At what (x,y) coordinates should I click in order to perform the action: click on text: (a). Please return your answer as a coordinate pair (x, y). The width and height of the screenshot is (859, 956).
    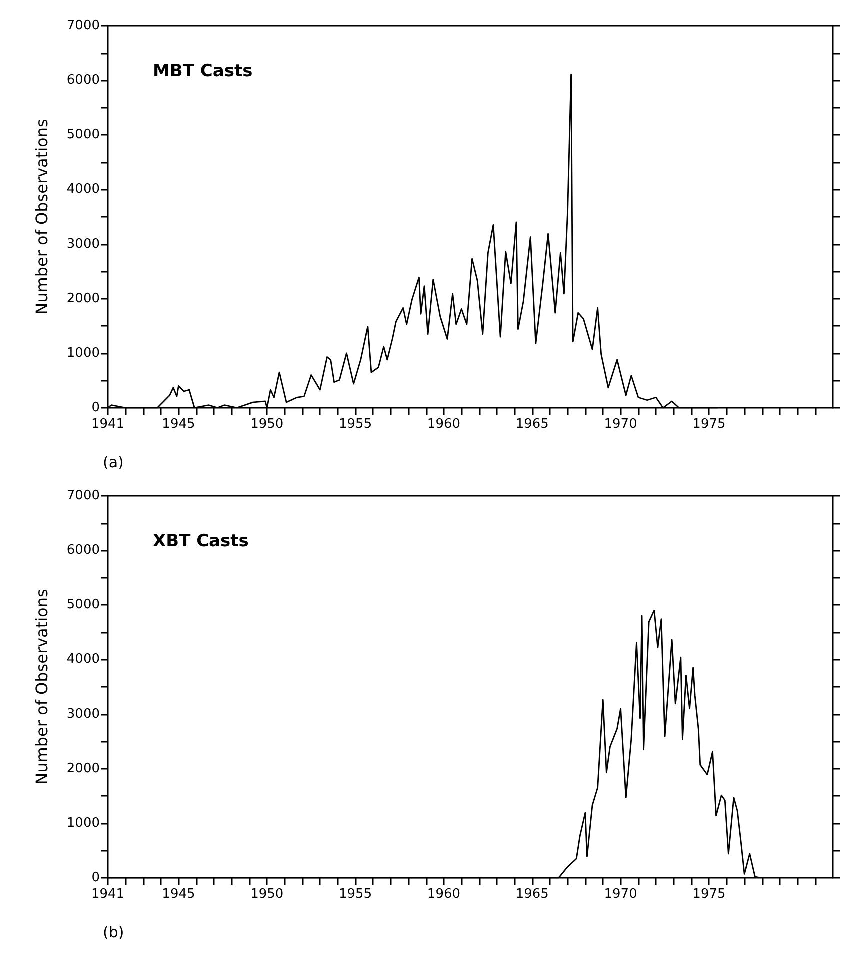
    Looking at the image, I should click on (113, 463).